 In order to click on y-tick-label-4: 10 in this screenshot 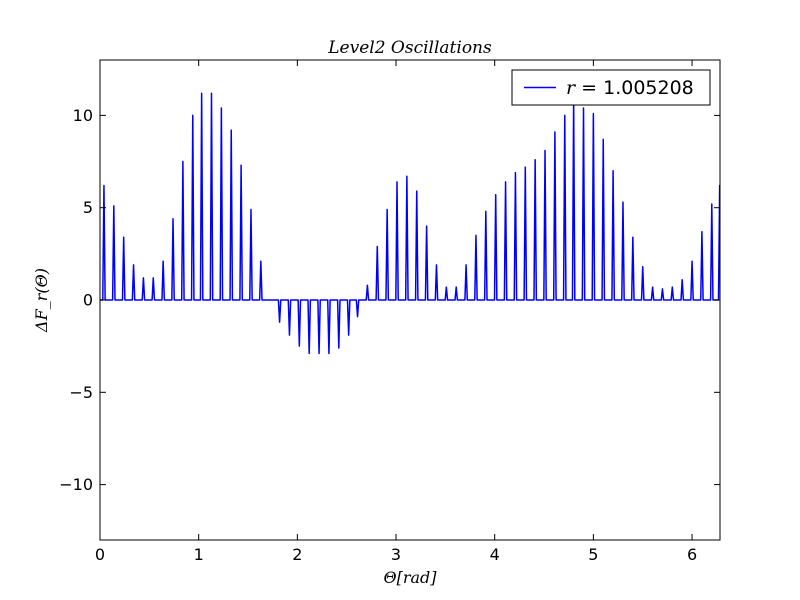, I will do `click(83, 115)`.